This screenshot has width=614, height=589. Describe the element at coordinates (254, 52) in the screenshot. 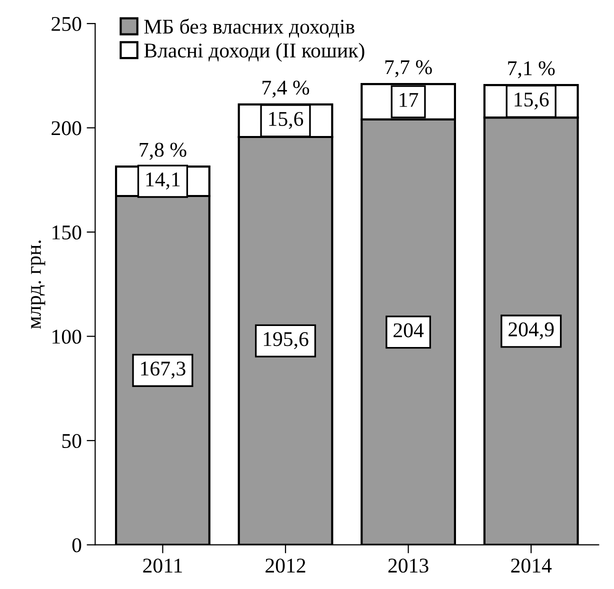

I see `legend-label: Власні доходи (II кошик)` at that location.